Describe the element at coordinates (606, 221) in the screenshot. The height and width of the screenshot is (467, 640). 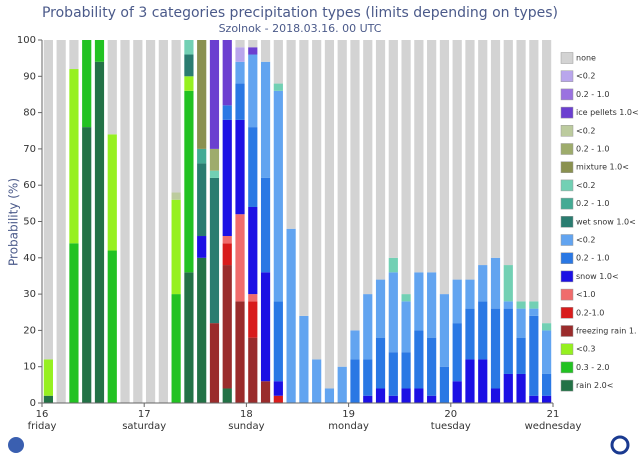
I see `legend-label: wet snow 1.0<` at that location.